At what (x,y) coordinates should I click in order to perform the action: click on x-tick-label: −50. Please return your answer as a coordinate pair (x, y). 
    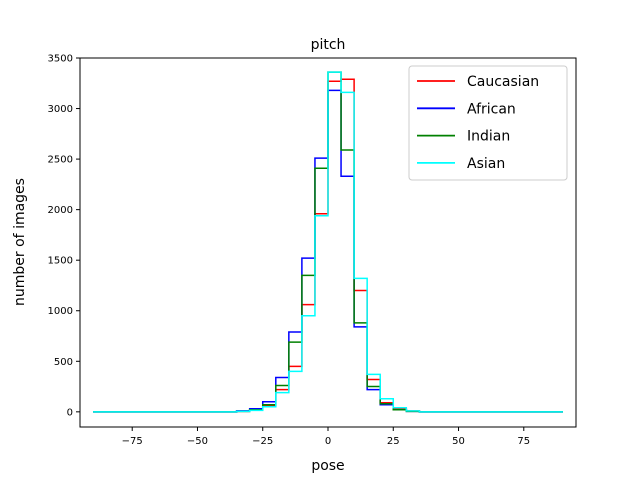
    Looking at the image, I should click on (197, 441).